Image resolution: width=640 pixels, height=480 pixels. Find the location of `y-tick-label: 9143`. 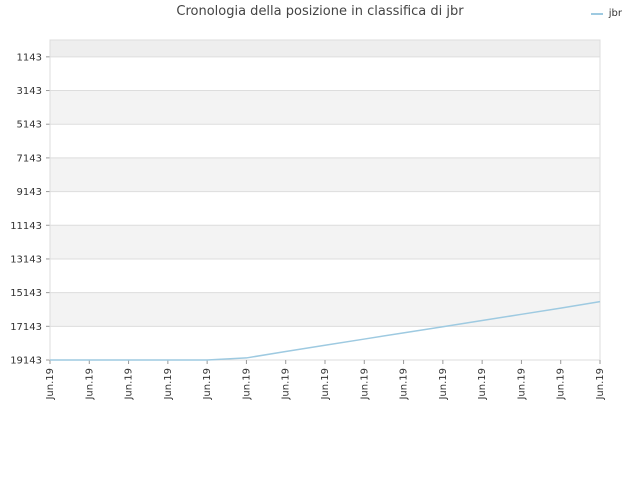

y-tick-label: 9143 is located at coordinates (29, 192).